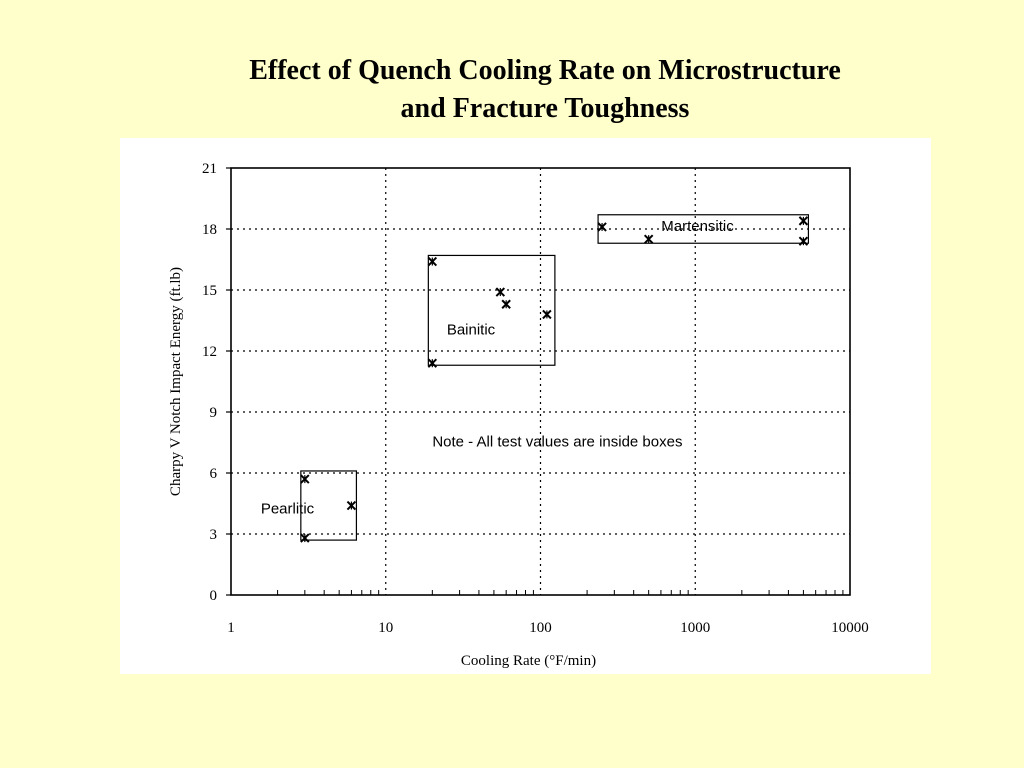 Image resolution: width=1024 pixels, height=768 pixels. What do you see at coordinates (850, 628) in the screenshot?
I see `x-tick-label: 10000` at bounding box center [850, 628].